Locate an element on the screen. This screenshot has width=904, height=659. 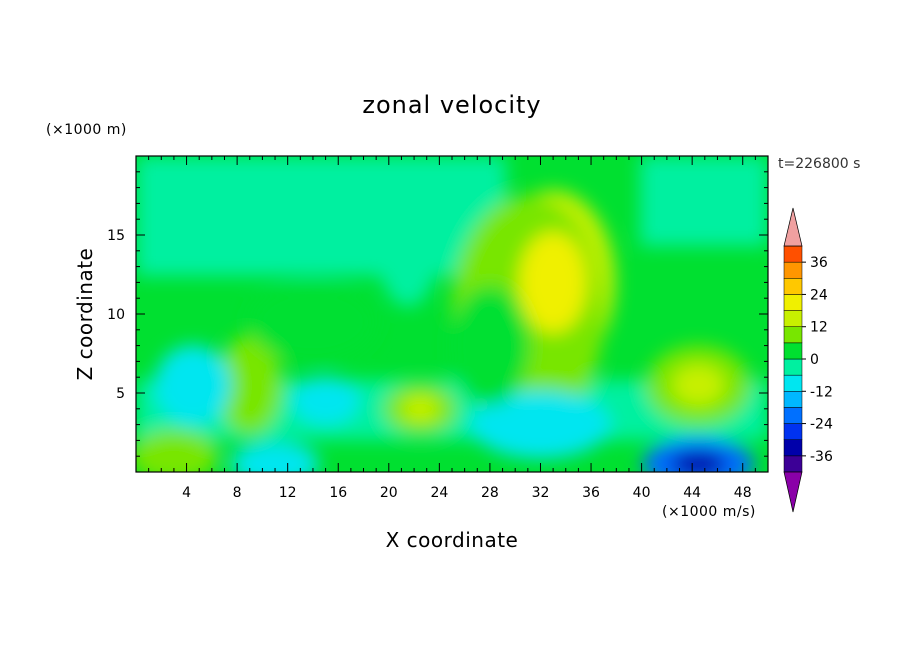
time-label: t=226800 s is located at coordinates (819, 164).